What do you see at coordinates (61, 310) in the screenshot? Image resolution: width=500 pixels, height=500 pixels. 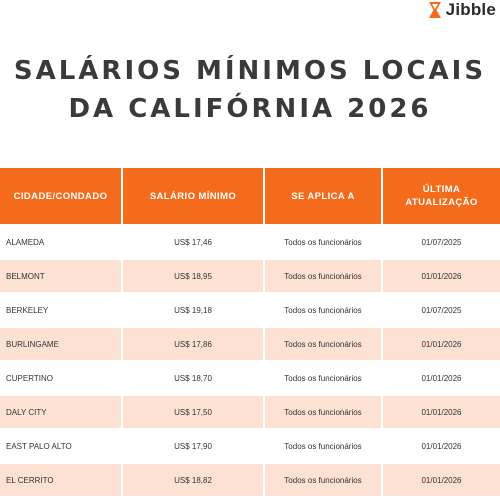 I see `city-cell: BERKELEY` at bounding box center [61, 310].